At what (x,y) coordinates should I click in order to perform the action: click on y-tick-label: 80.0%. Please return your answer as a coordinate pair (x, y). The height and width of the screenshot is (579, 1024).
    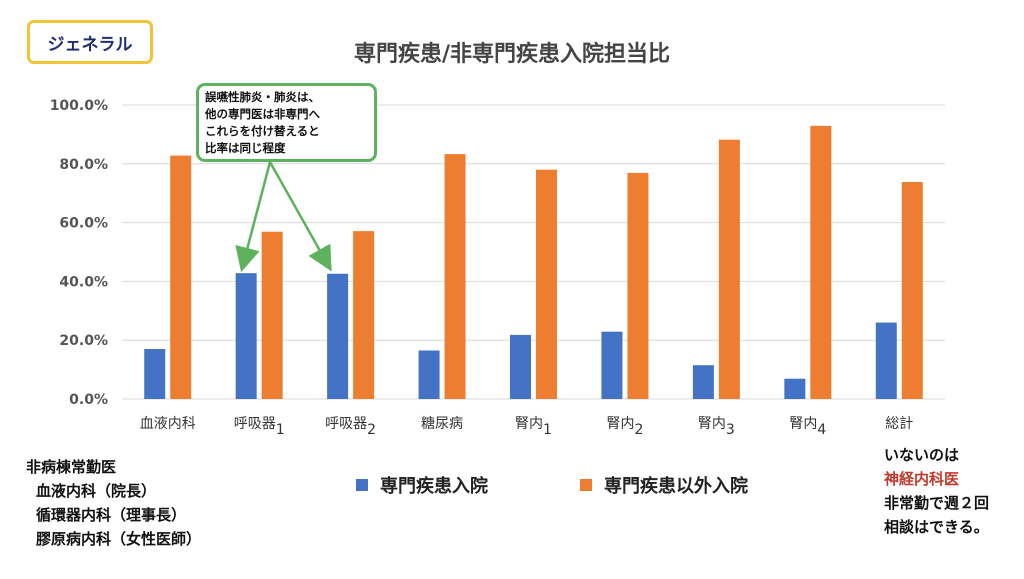
    Looking at the image, I should click on (83, 165).